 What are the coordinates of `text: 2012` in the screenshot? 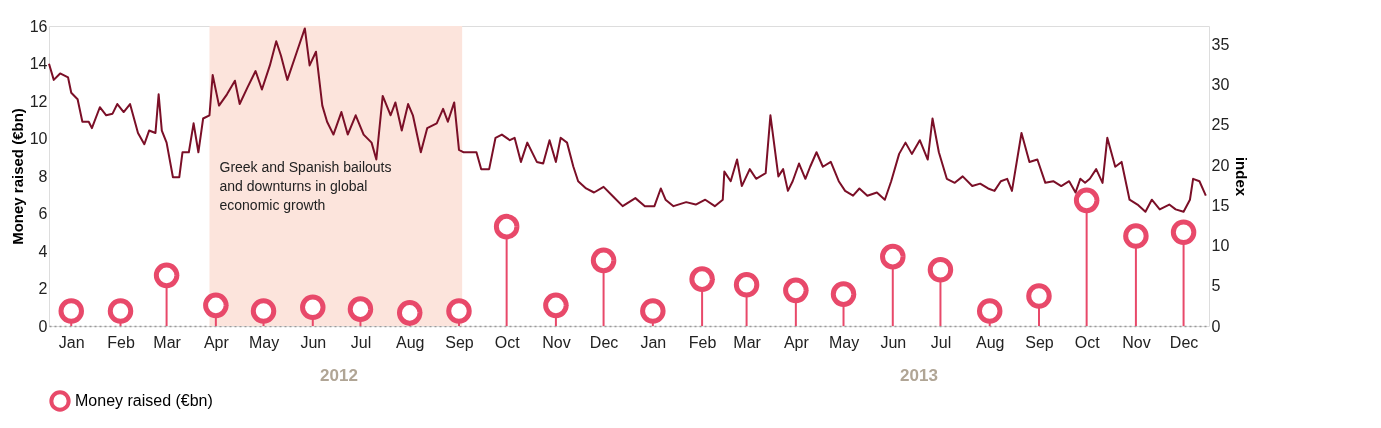 It's located at (339, 375).